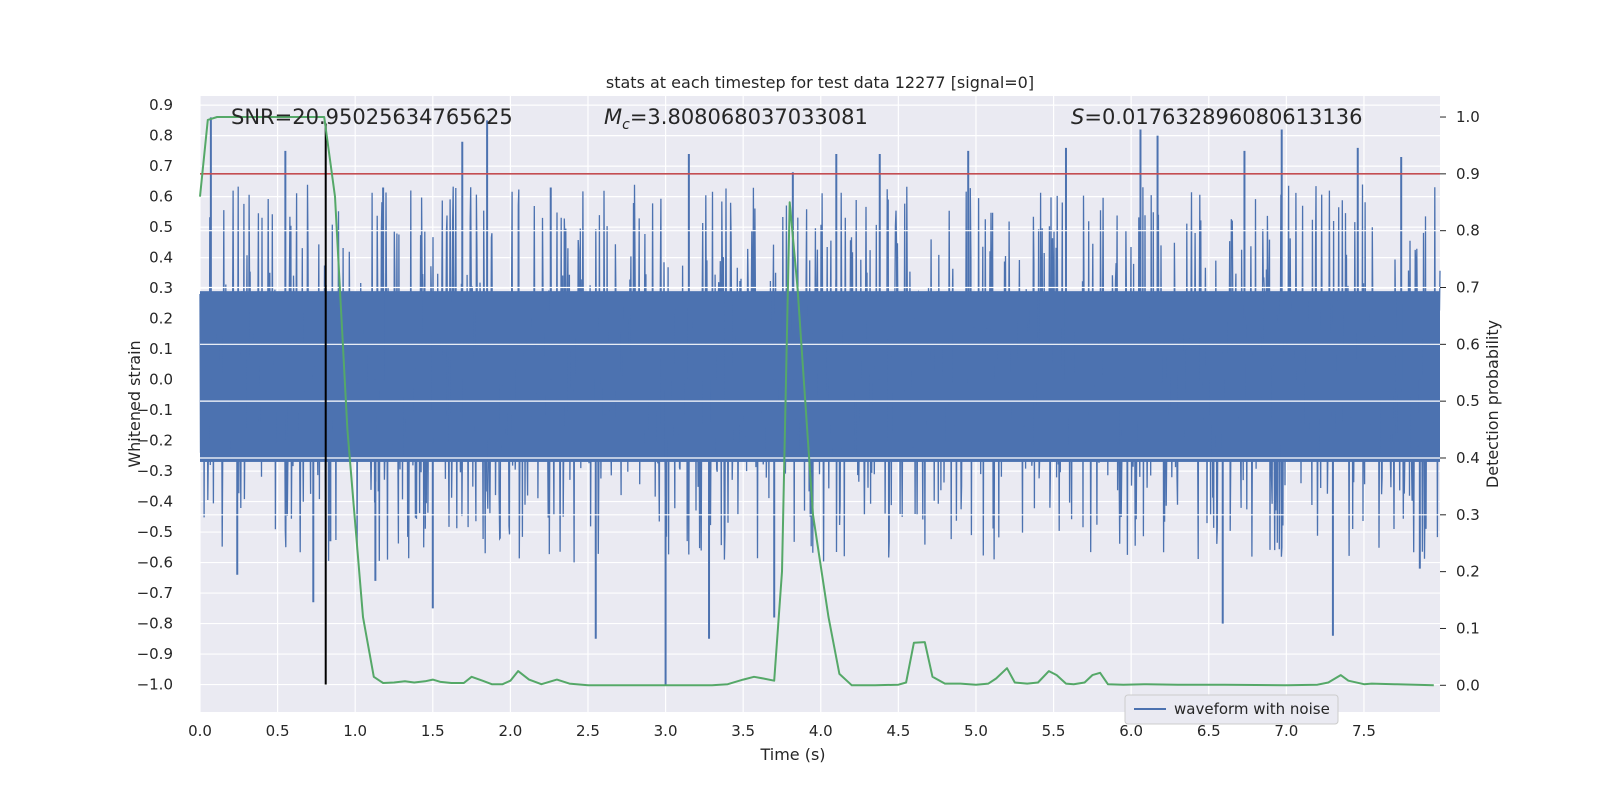 The height and width of the screenshot is (800, 1600). Describe the element at coordinates (976, 731) in the screenshot. I see `x-tick-label: 5.0` at that location.